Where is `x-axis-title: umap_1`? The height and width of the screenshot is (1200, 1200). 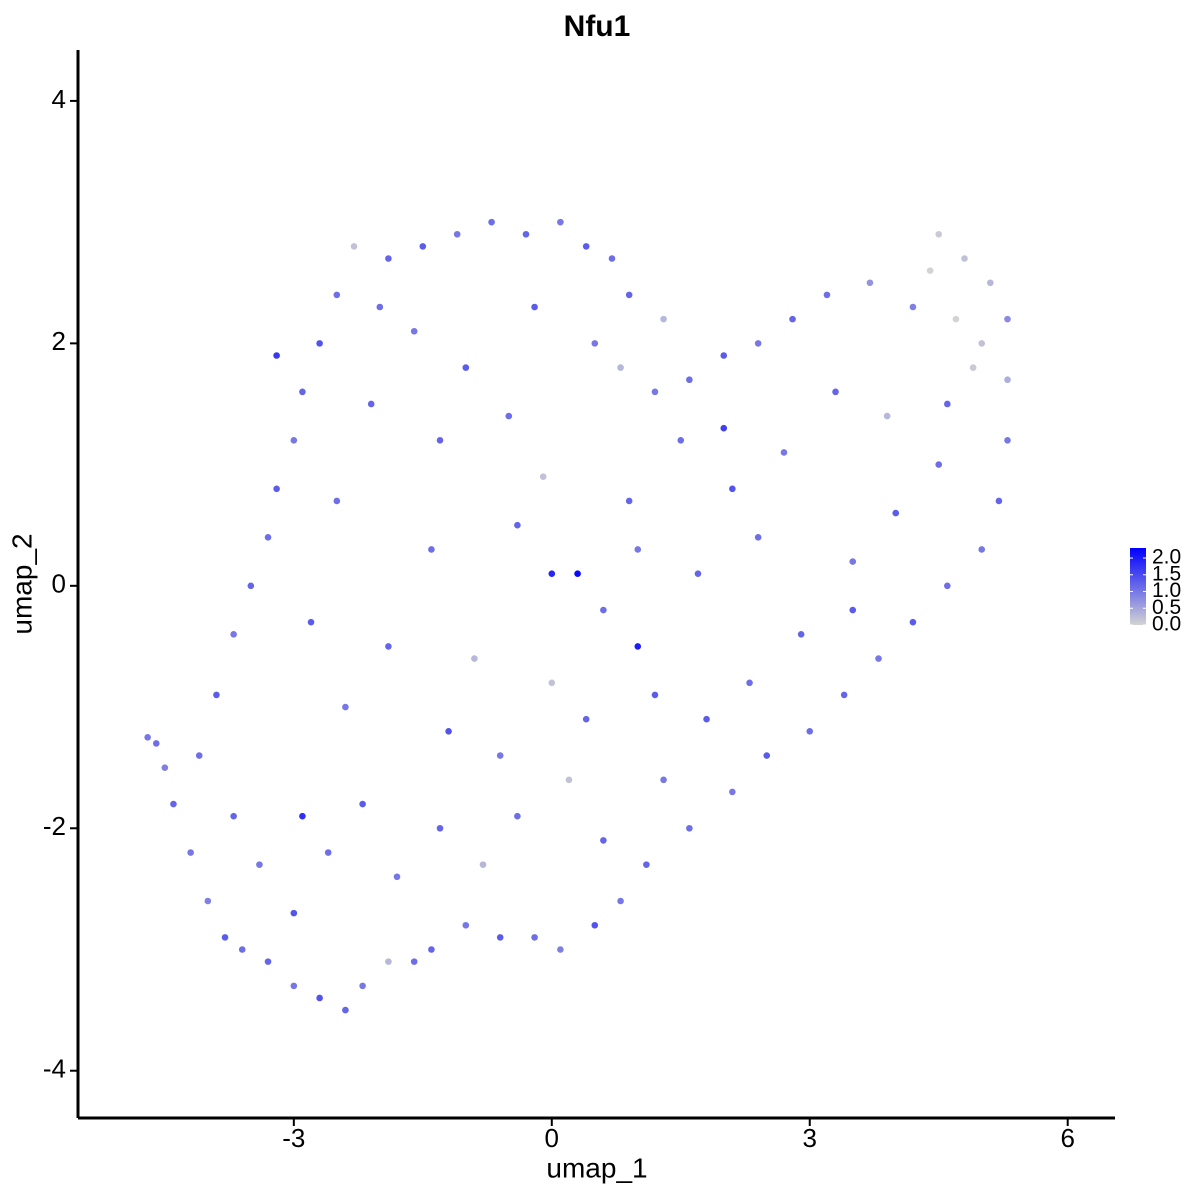
x-axis-title: umap_1 is located at coordinates (596, 1167).